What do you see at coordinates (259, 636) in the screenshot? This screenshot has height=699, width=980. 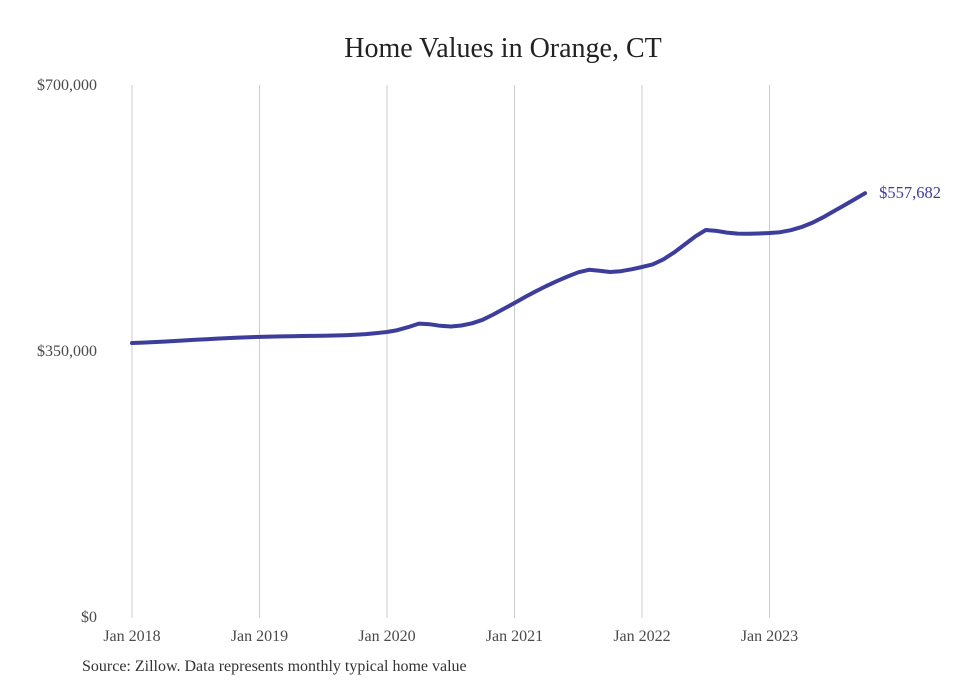 I see `x-axis-tick-label: Jan 2019` at bounding box center [259, 636].